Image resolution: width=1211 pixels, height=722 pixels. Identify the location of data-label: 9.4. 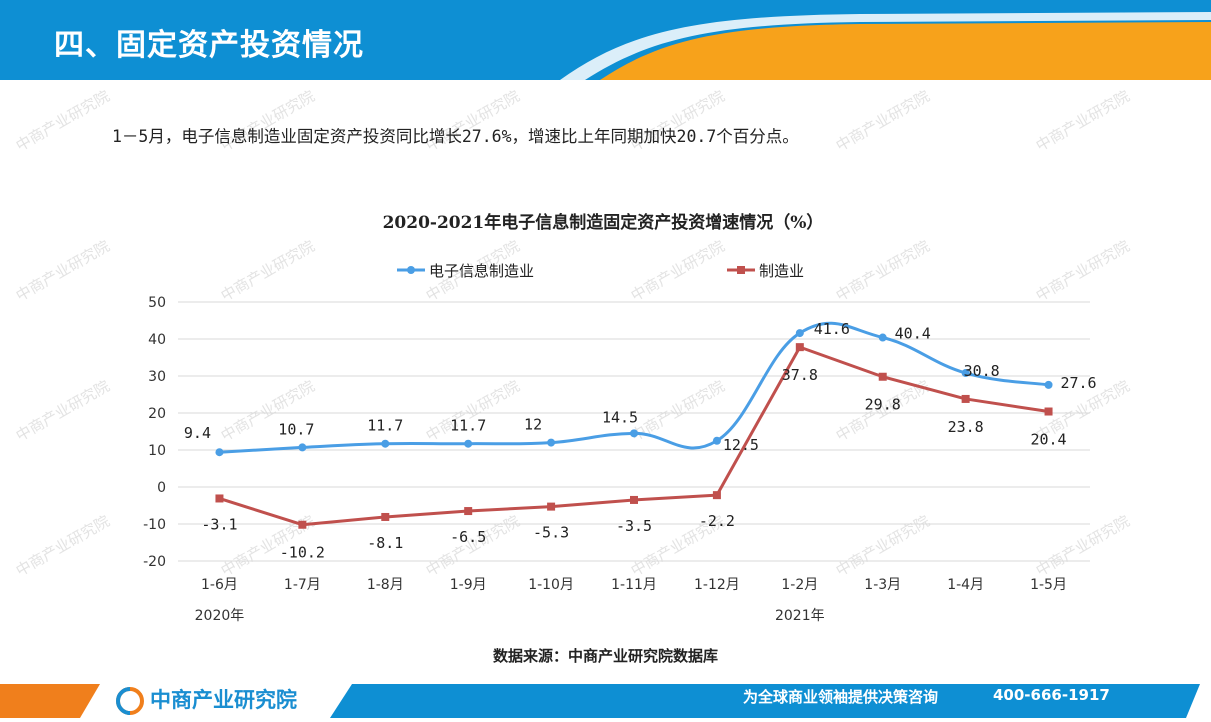
(197, 433).